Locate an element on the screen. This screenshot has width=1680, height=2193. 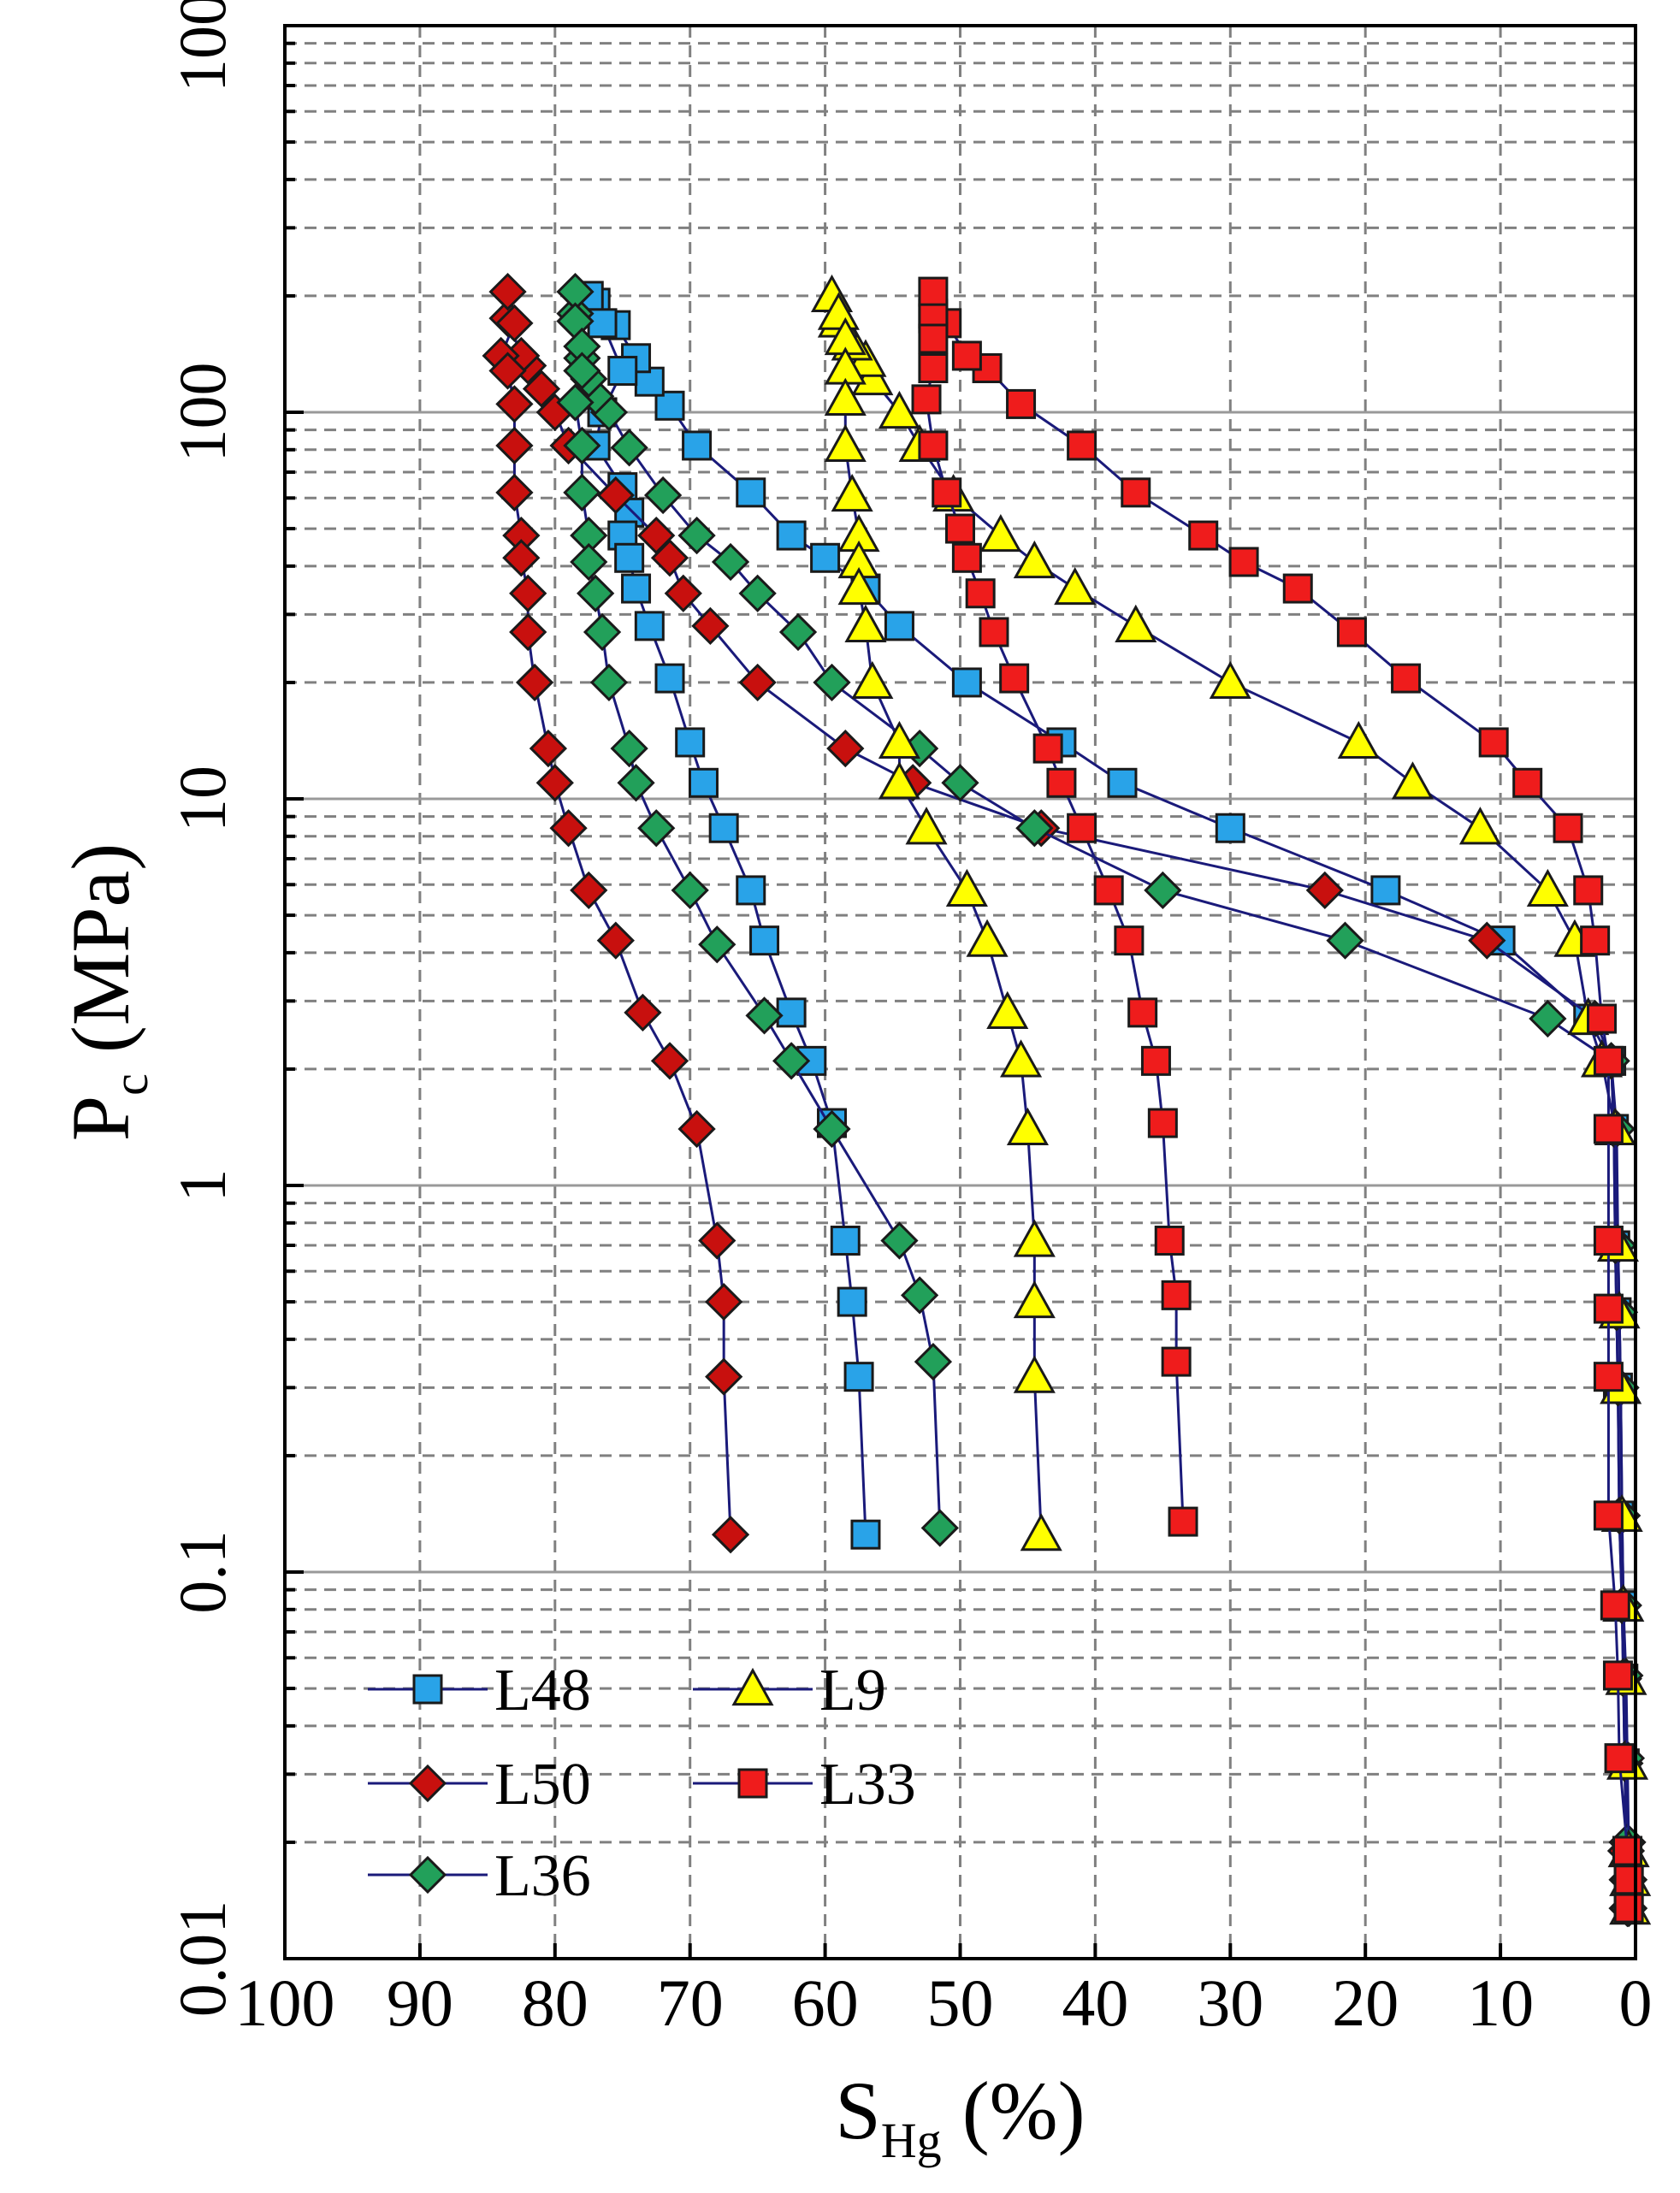
legend-item-l9: L9 is located at coordinates (790, 1690).